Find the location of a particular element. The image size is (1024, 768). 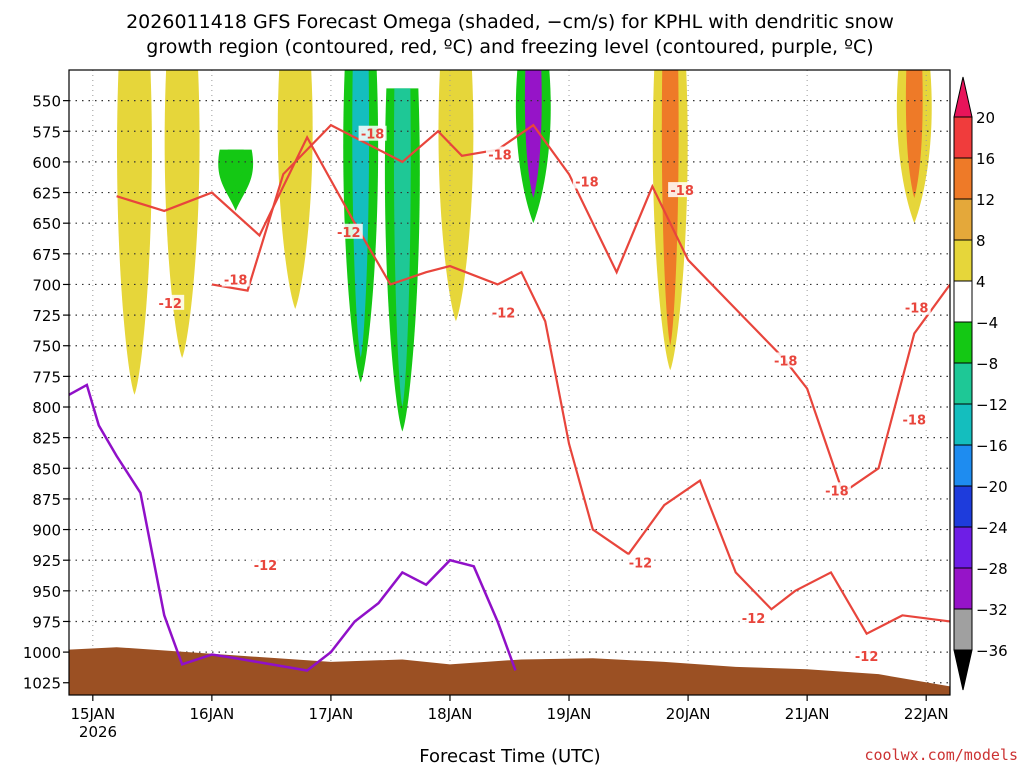

y-tick-label: 1025 is located at coordinates (42, 684).